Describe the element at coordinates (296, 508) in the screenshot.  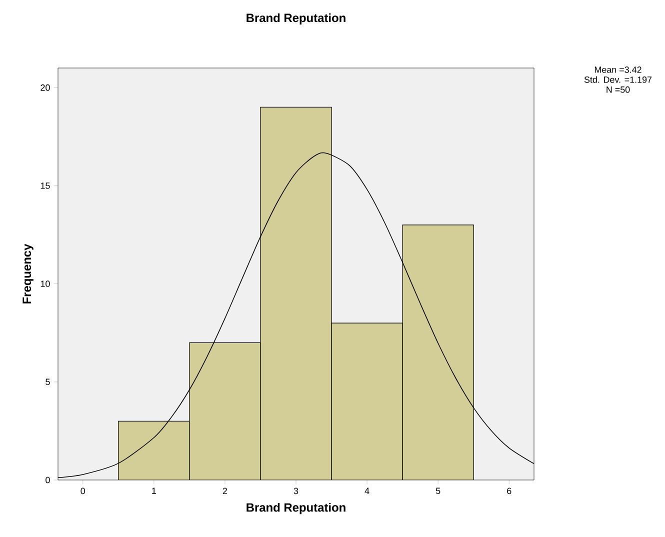
I see `x-axis-title: Brand Reputation` at that location.